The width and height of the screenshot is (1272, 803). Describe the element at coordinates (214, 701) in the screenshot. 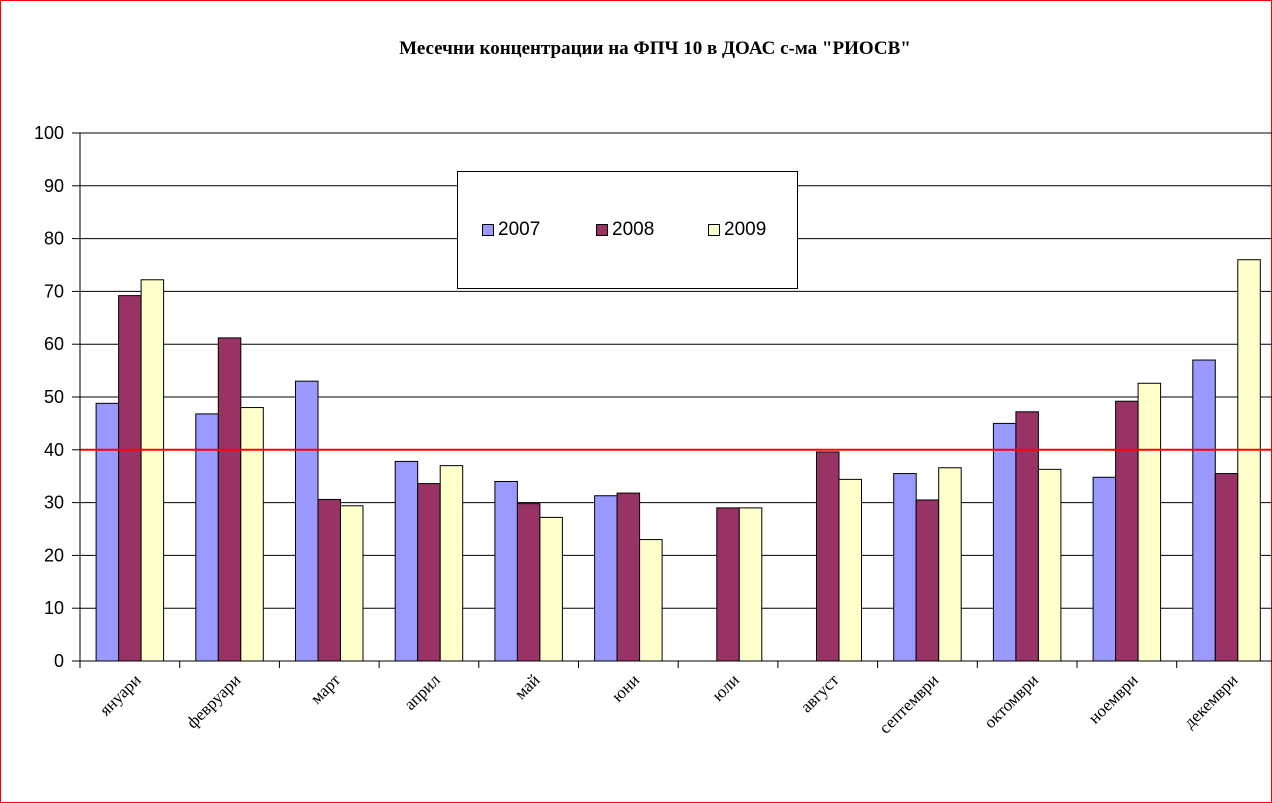

I see `x-tick-label: февруари` at that location.